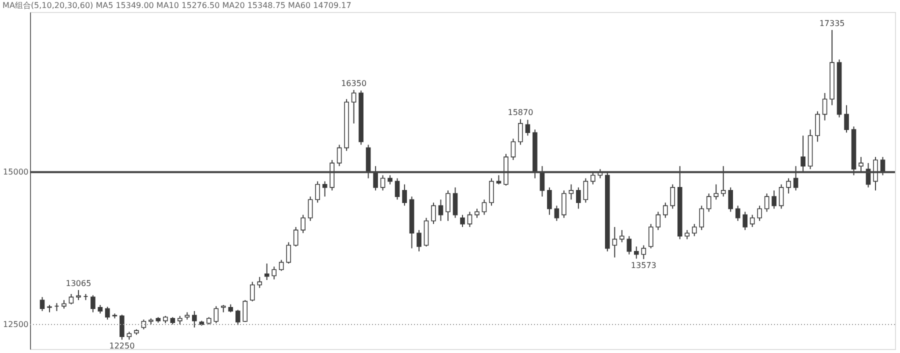 This screenshot has width=900, height=353. What do you see at coordinates (832, 23) in the screenshot?
I see `annotation: 17335` at bounding box center [832, 23].